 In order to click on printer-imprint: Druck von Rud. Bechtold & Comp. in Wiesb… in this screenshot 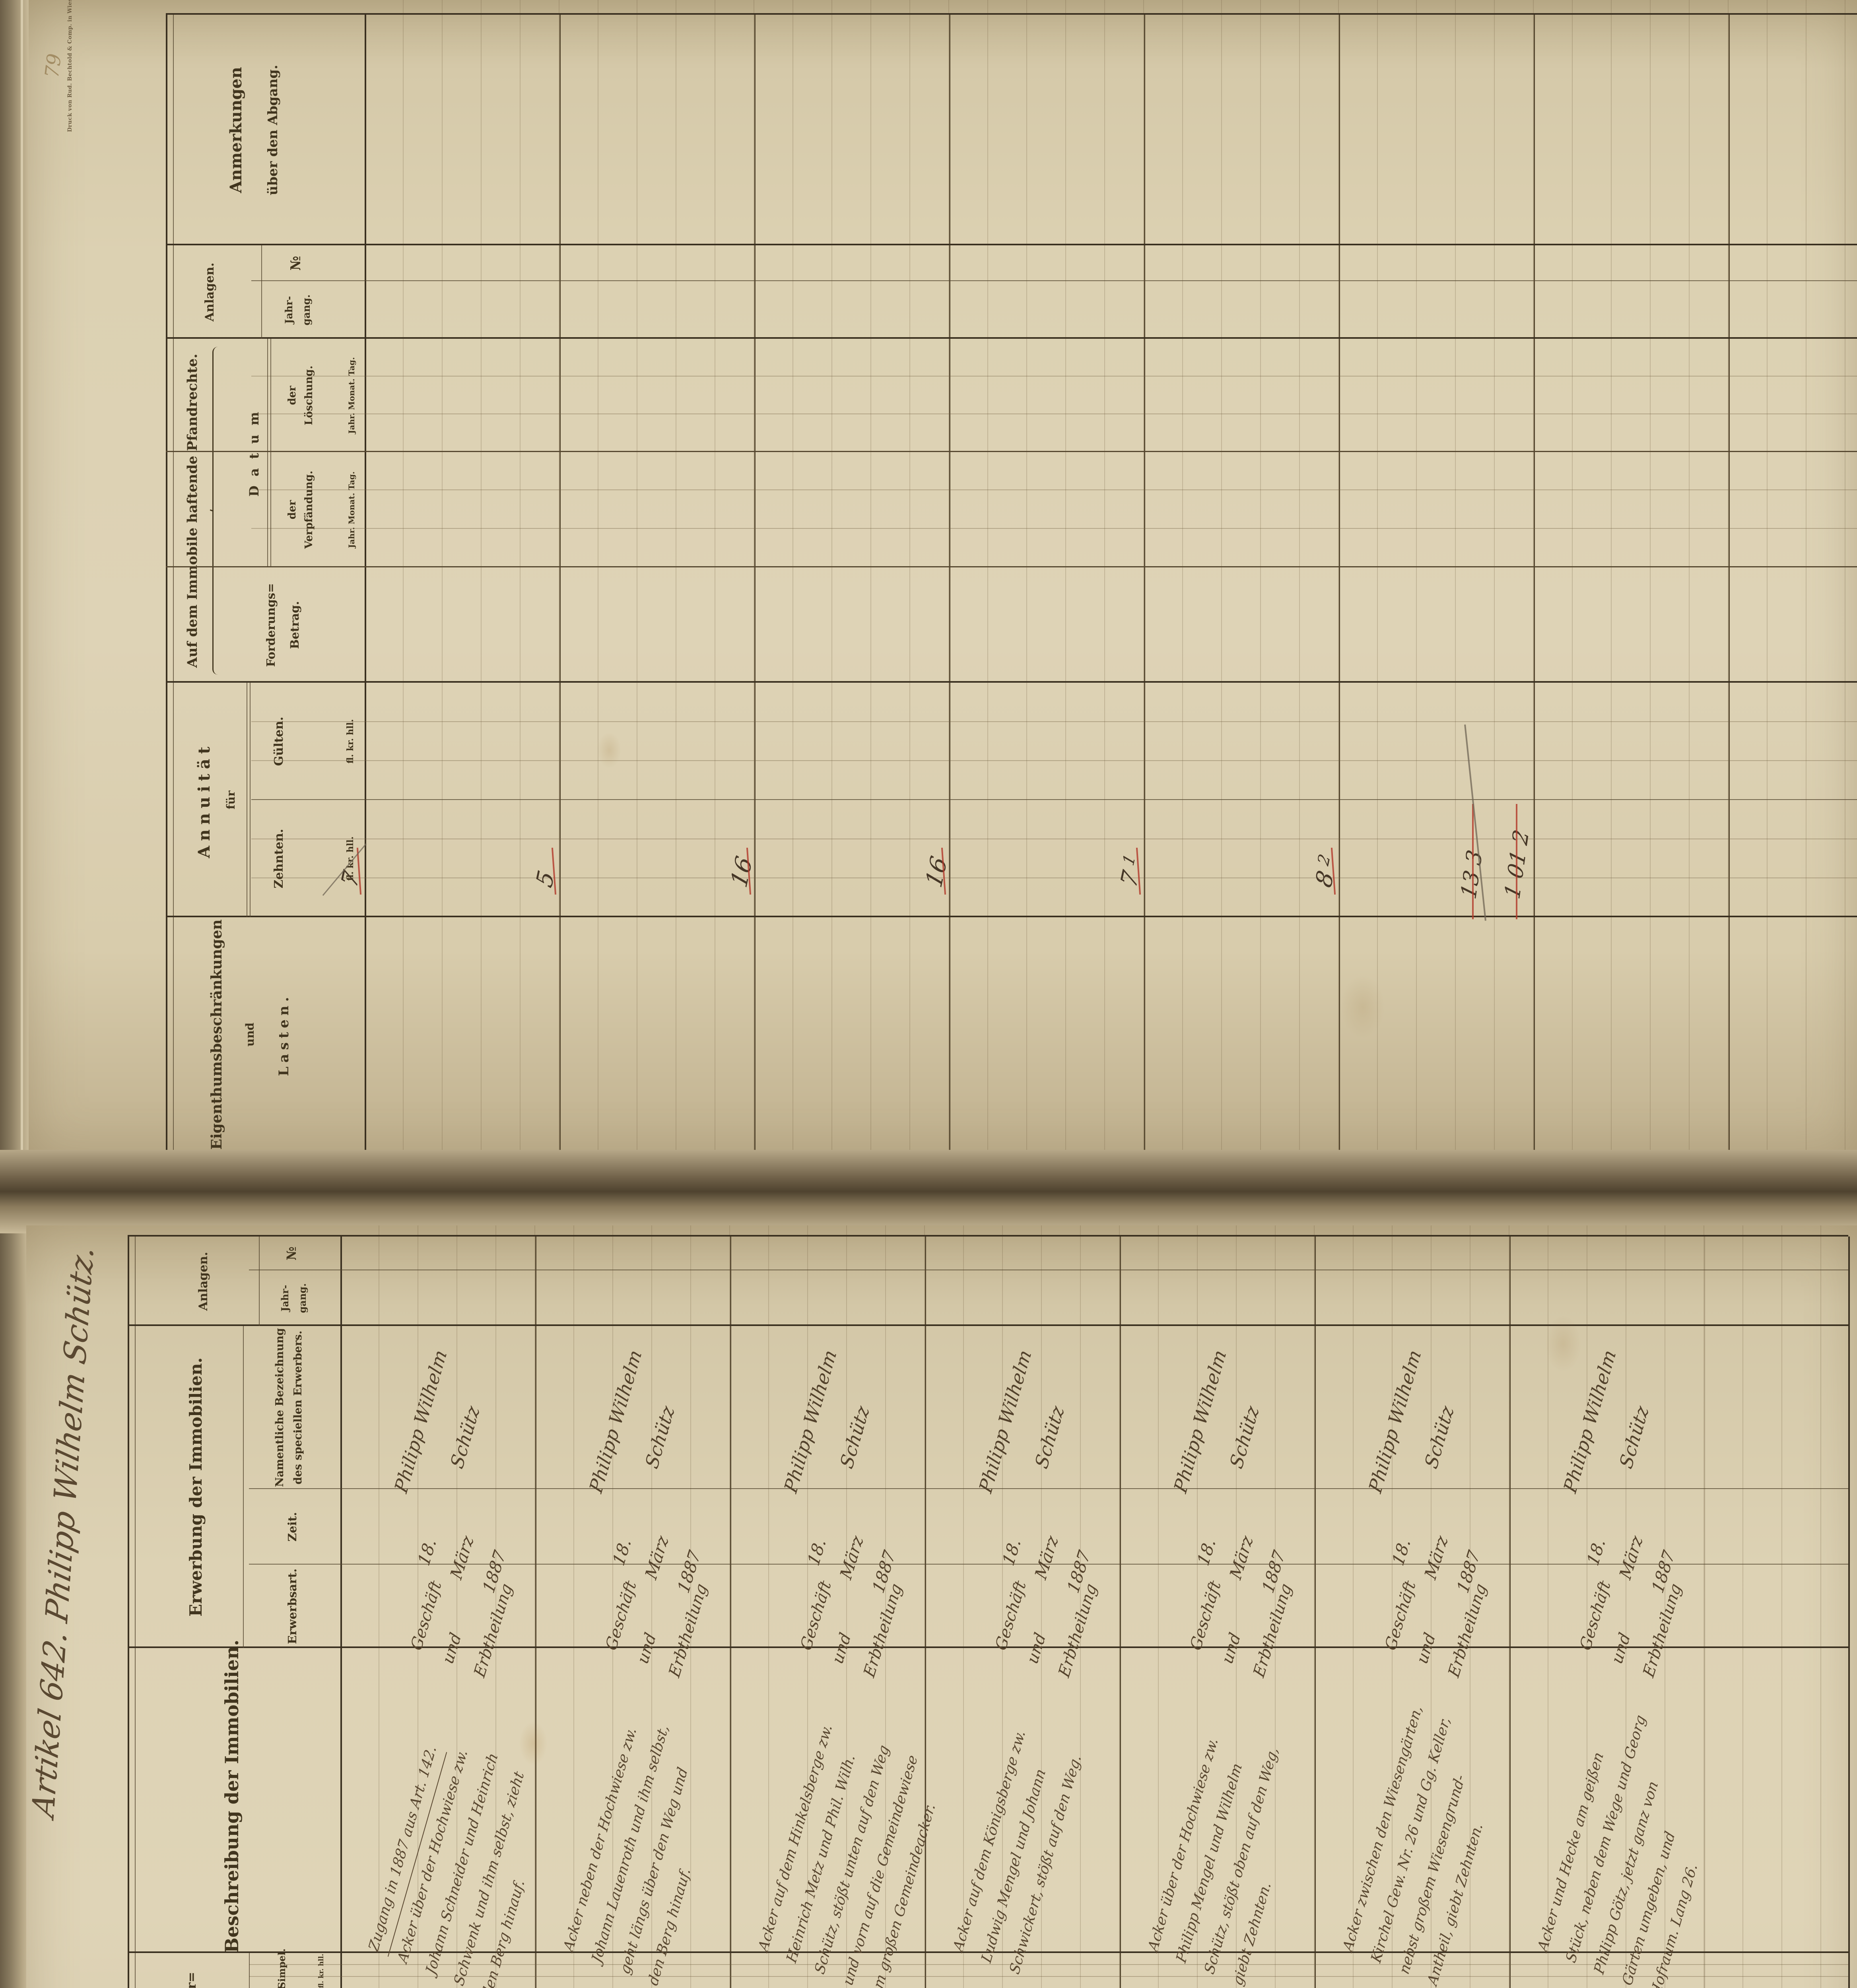, I will do `click(70, 66)`.